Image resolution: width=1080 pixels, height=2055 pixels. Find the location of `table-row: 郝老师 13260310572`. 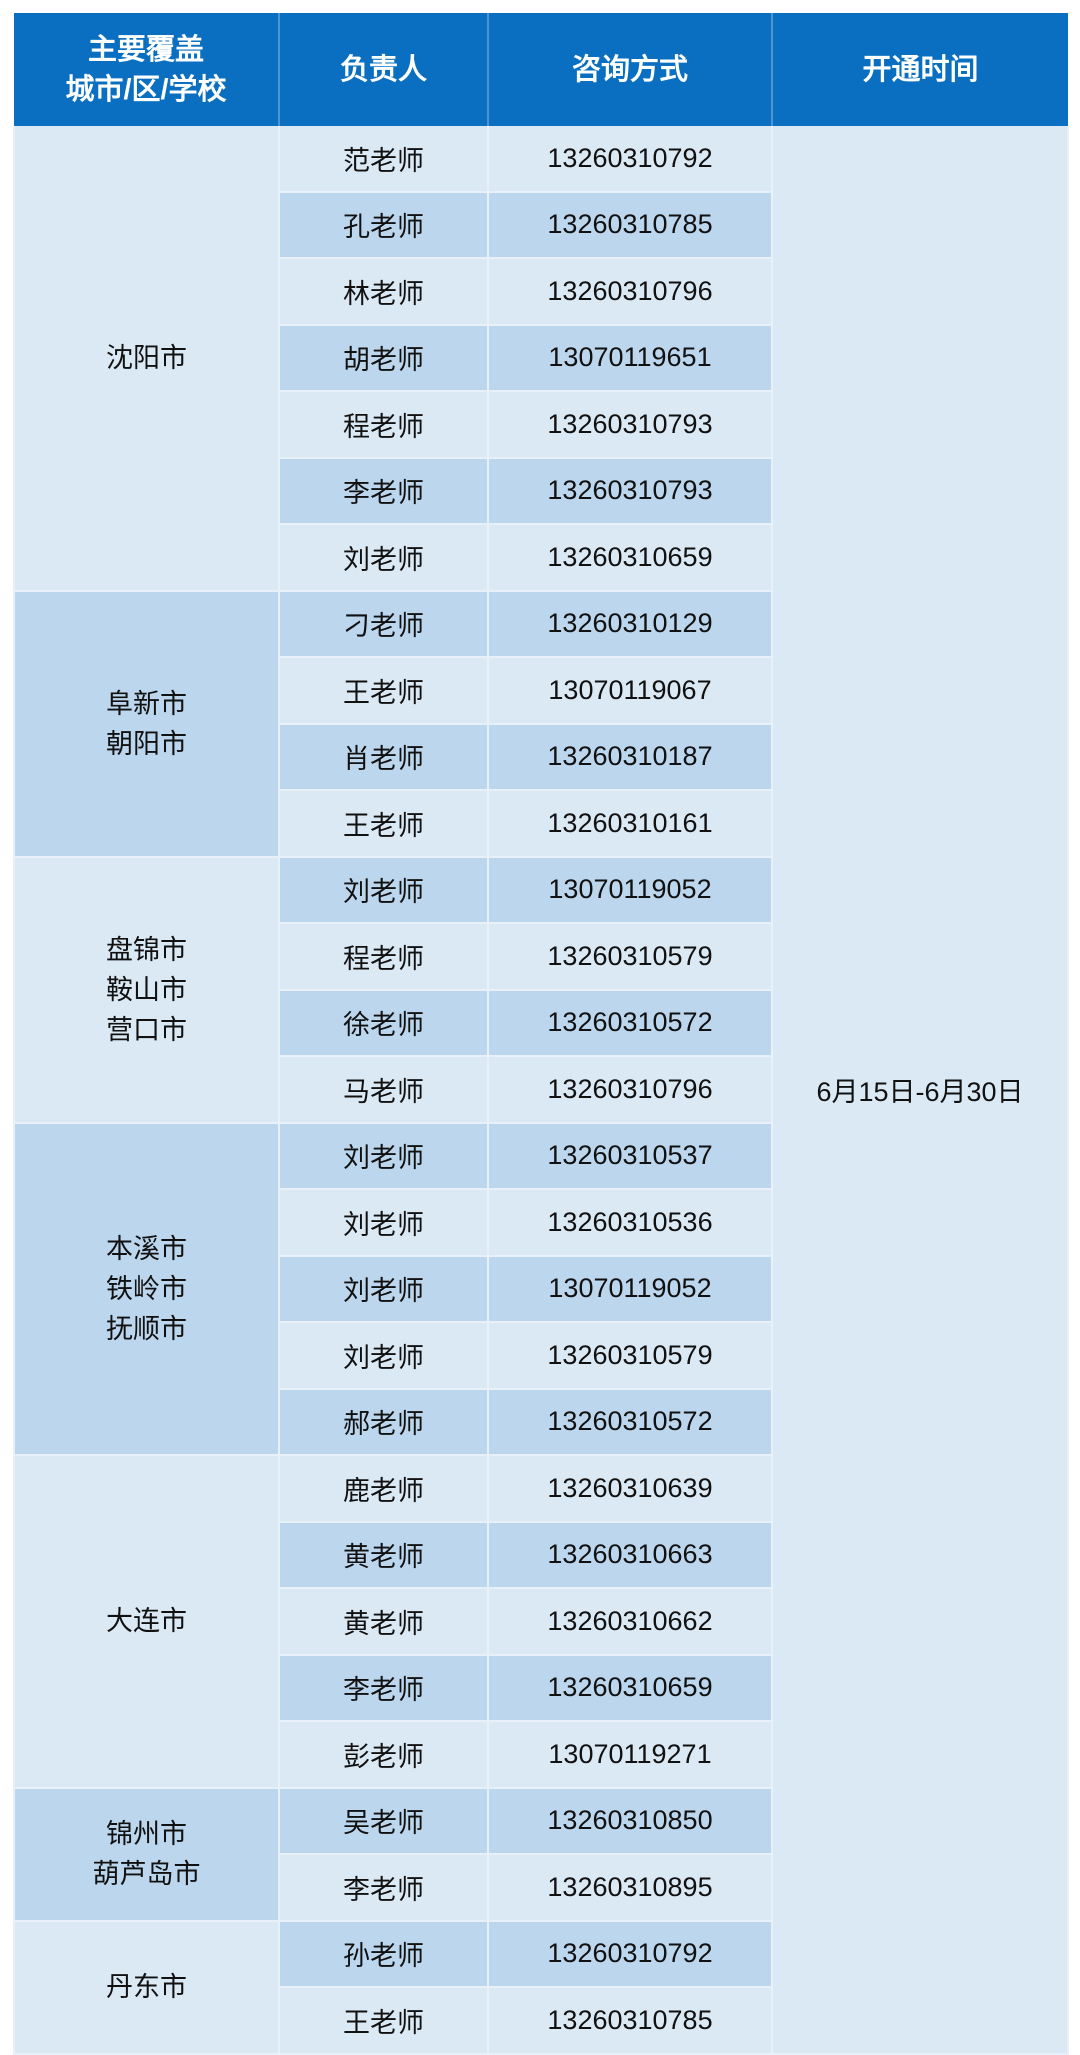

table-row: 郝老师 13260310572 is located at coordinates (541, 1422).